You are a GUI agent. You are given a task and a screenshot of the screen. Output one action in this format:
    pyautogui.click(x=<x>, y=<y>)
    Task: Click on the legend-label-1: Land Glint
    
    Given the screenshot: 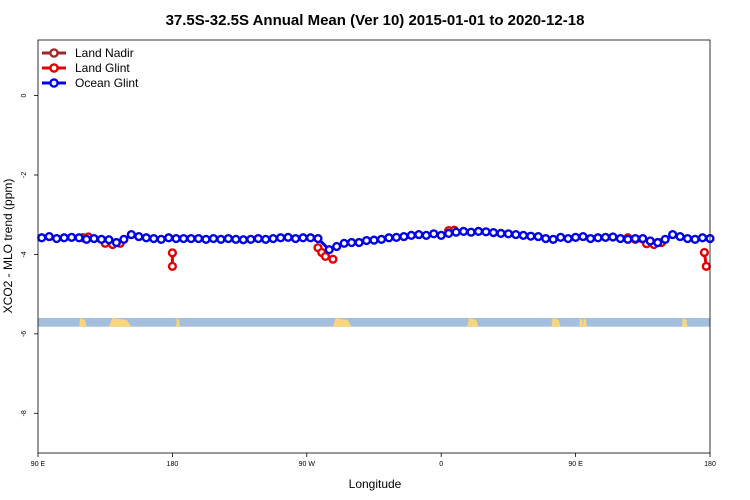 What is the action you would take?
    pyautogui.click(x=102, y=68)
    